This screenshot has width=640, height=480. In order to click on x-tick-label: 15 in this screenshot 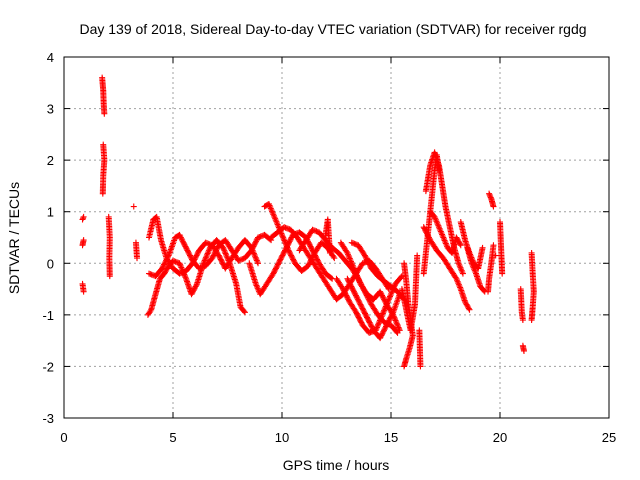, I will do `click(391, 437)`.